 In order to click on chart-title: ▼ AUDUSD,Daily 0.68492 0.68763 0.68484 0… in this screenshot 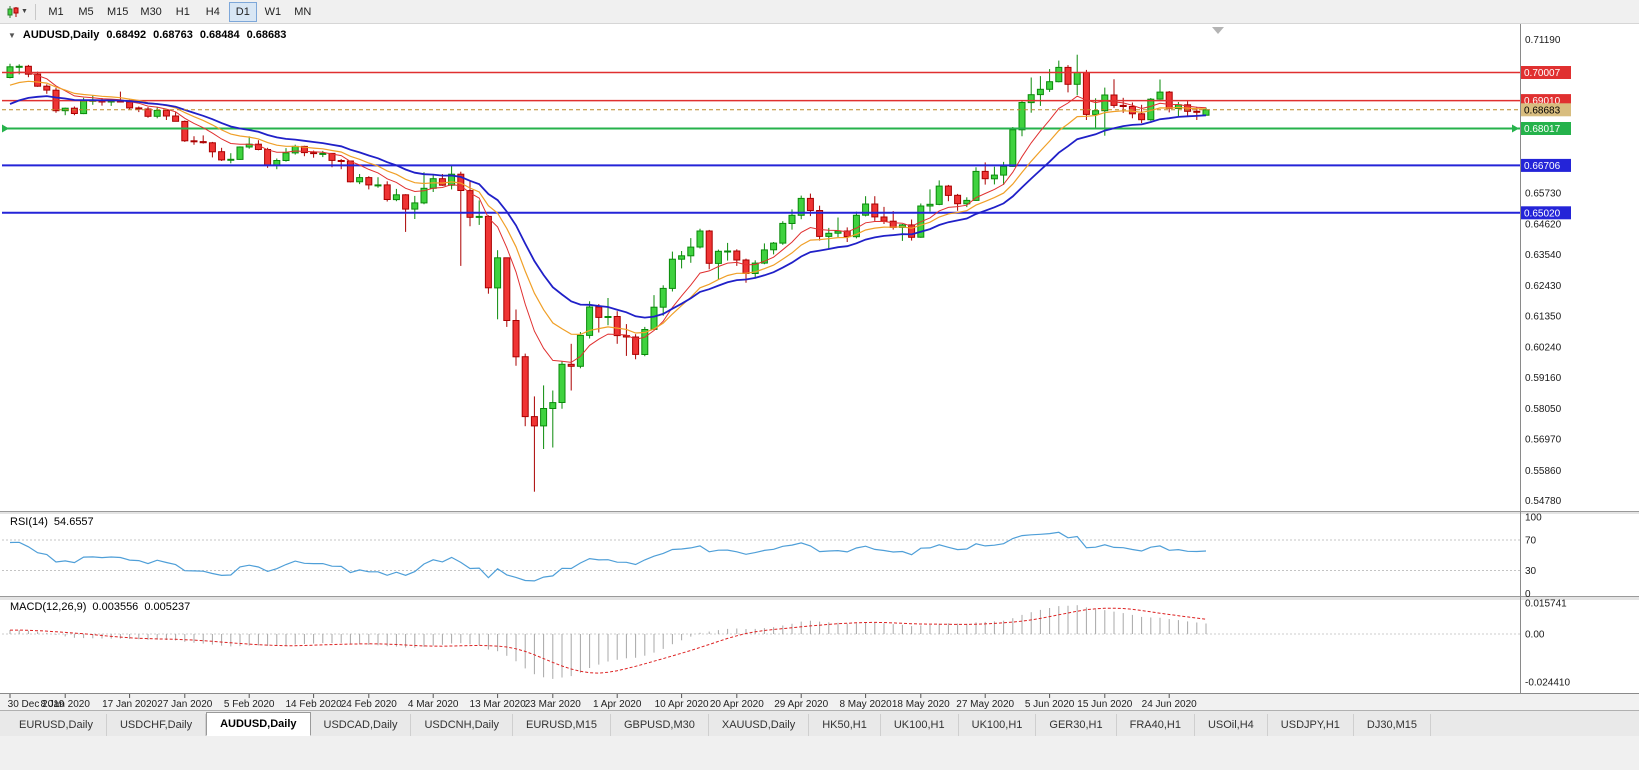, I will do `click(147, 35)`.